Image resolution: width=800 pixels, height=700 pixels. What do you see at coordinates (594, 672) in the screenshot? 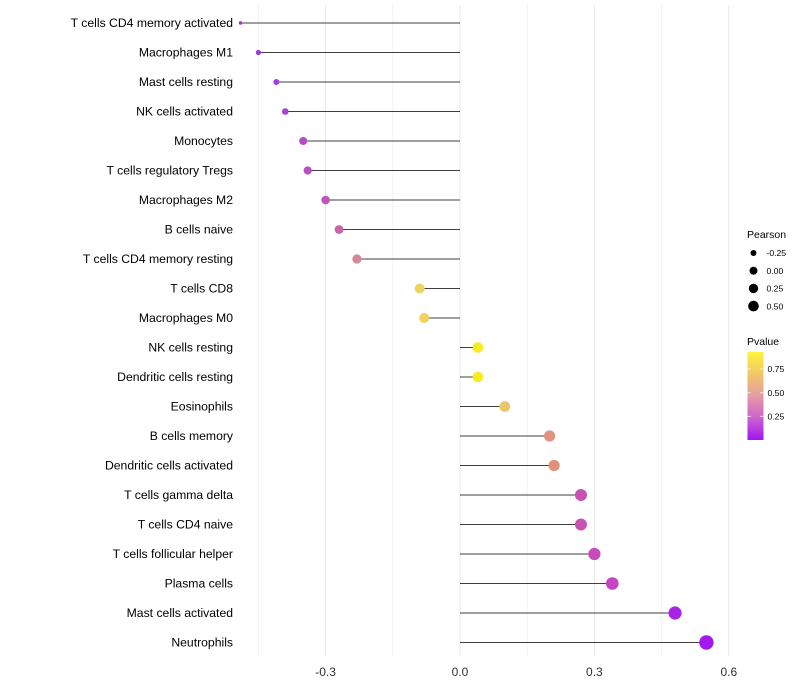
I see `x-axis-tick-label: 0.3` at bounding box center [594, 672].